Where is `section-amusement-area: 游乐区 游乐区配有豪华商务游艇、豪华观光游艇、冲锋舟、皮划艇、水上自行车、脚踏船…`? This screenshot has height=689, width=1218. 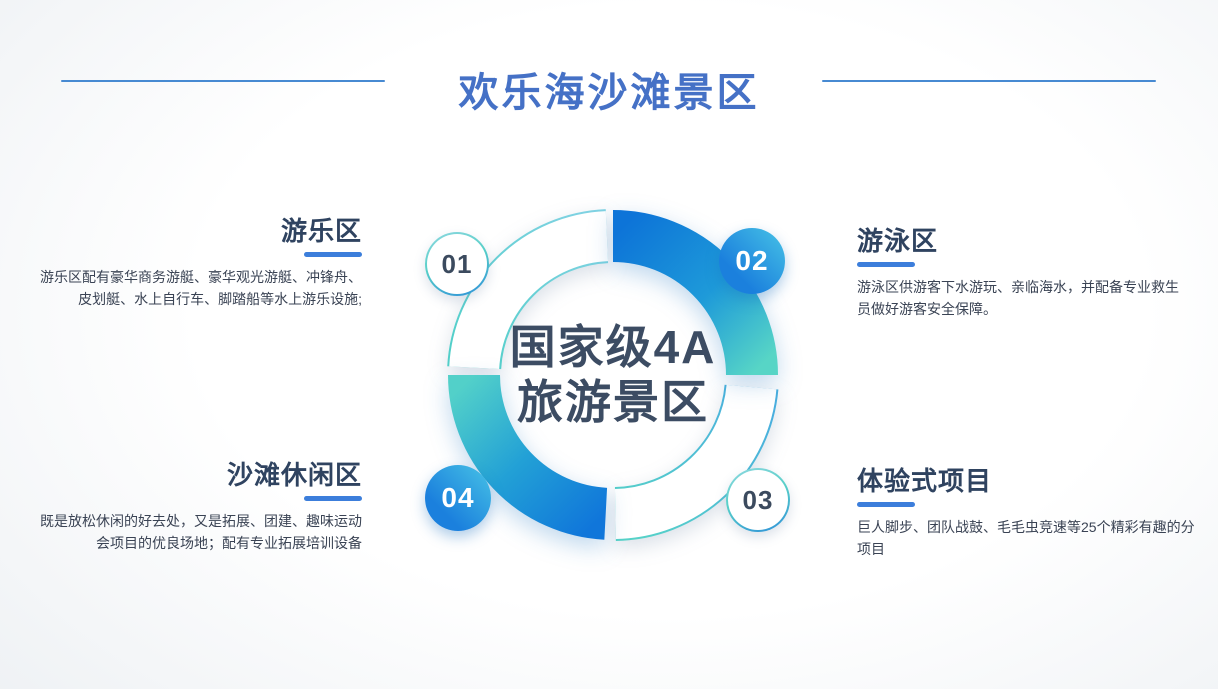
section-amusement-area: 游乐区 游乐区配有豪华商务游艇、豪华观光游艇、冲锋舟、皮划艇、水上自行车、脚踏船… is located at coordinates (199, 263).